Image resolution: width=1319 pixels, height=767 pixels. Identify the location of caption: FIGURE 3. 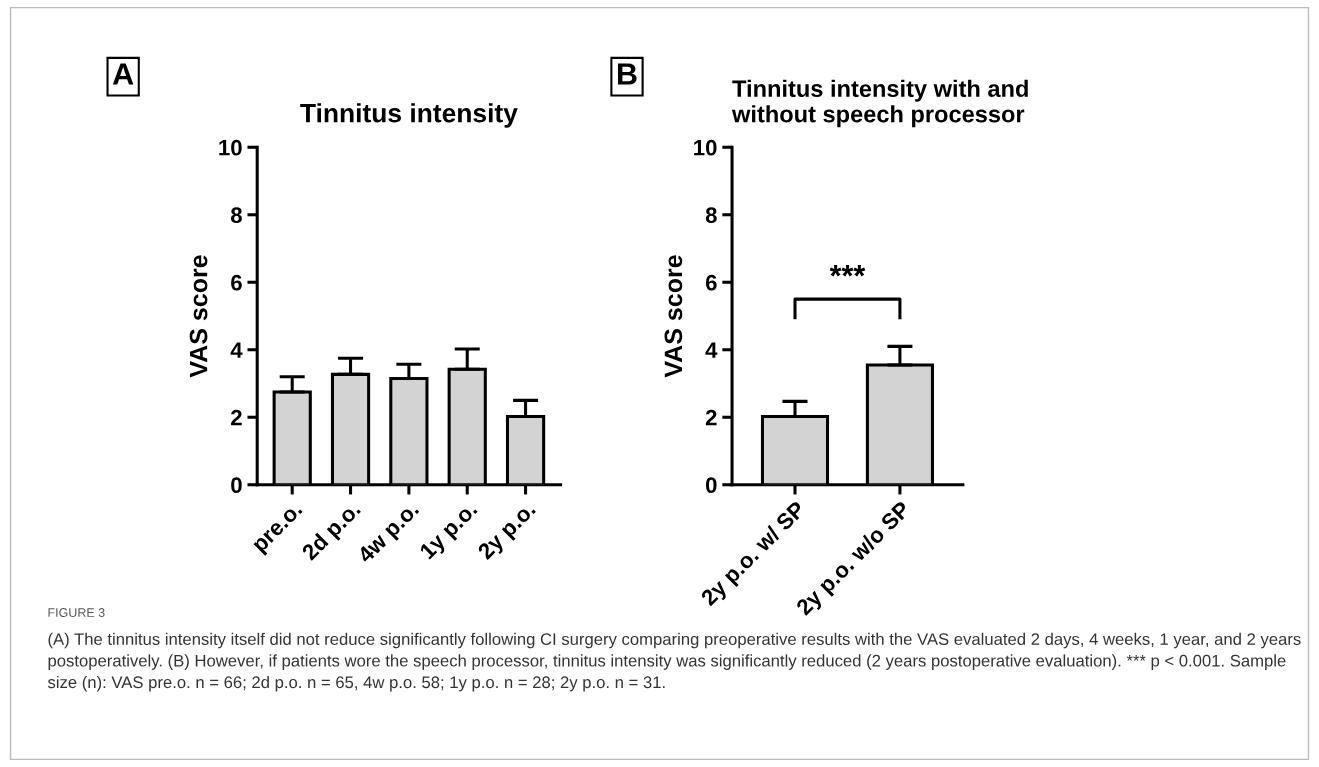
(76, 612).